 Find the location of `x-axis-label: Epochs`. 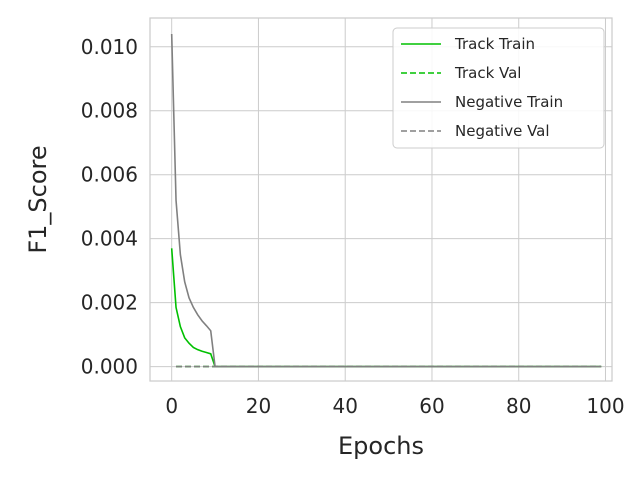

x-axis-label: Epochs is located at coordinates (381, 446).